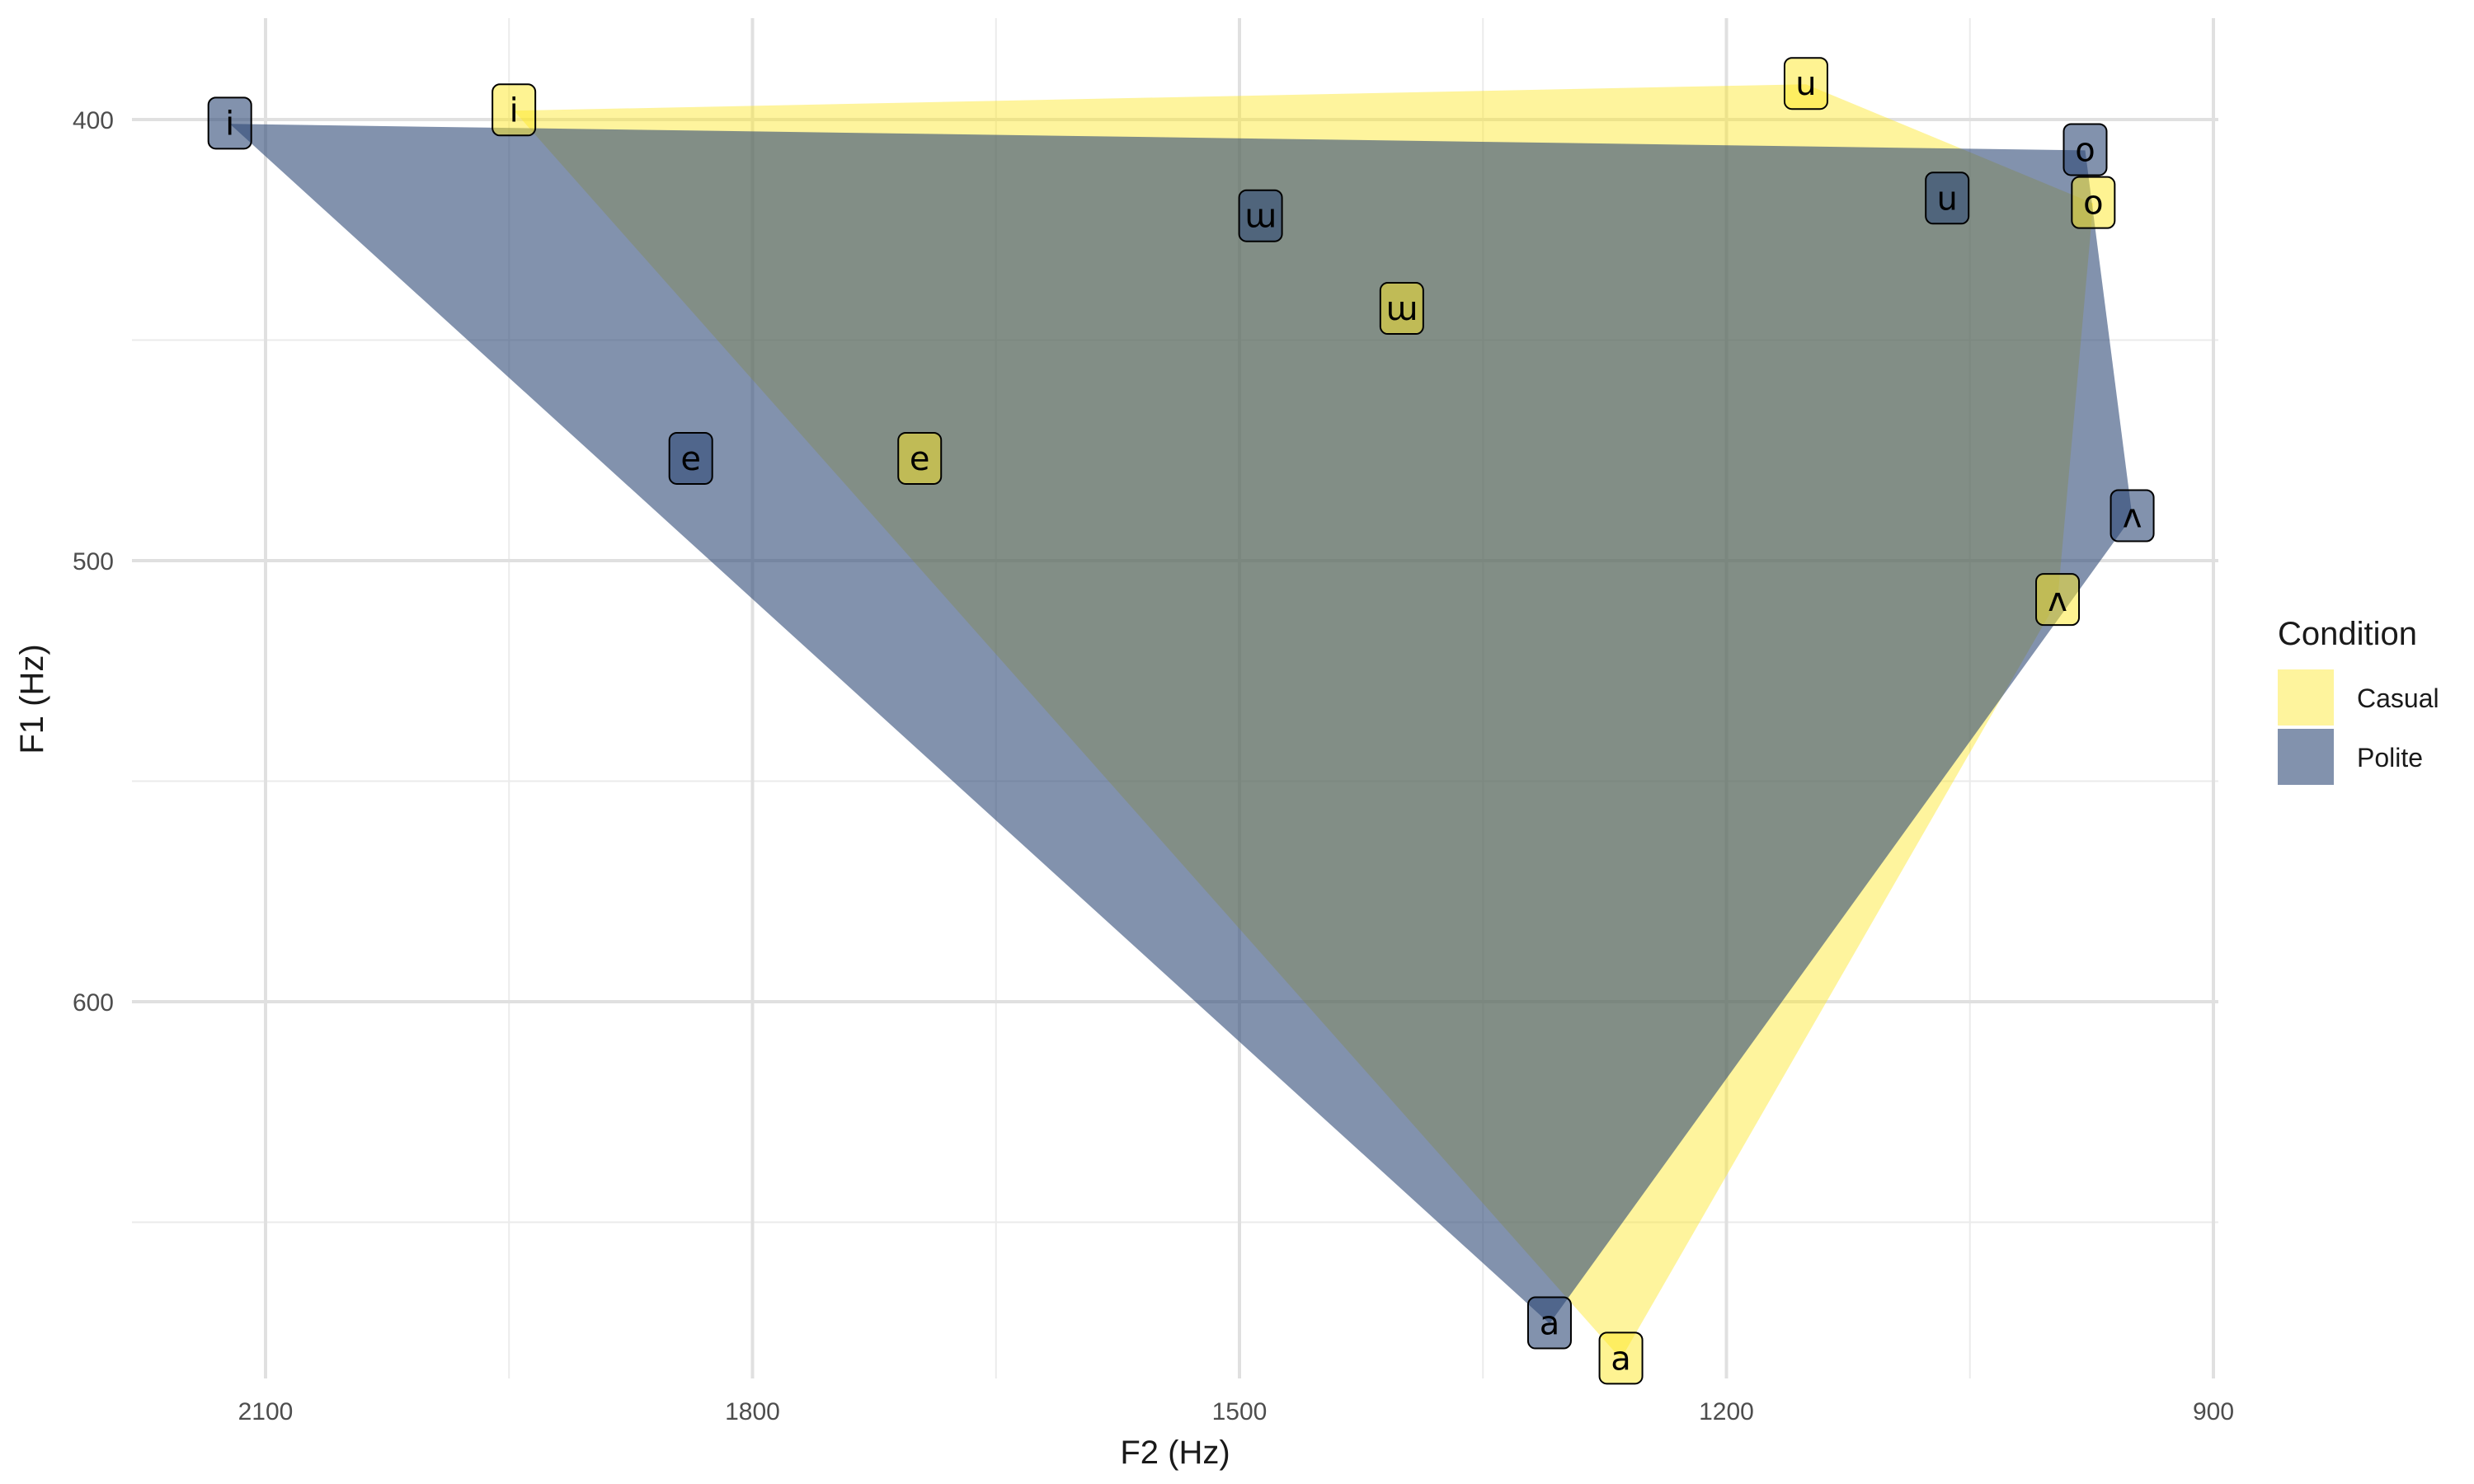  I want to click on x-tick-label: 900, so click(2213, 1411).